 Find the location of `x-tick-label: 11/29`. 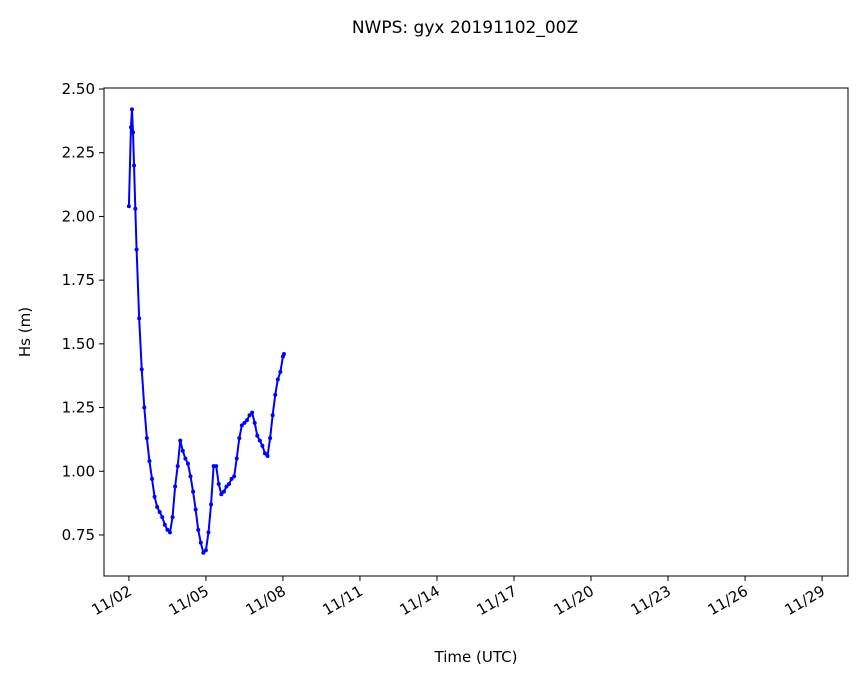

x-tick-label: 11/29 is located at coordinates (805, 600).